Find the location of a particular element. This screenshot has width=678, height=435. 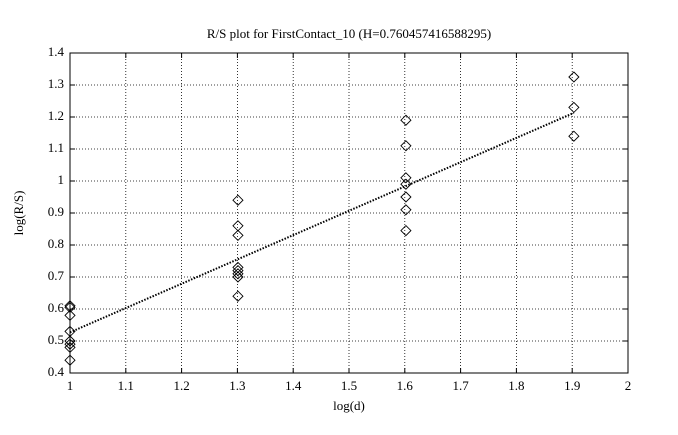

x-tick-label: 1.8 is located at coordinates (516, 385).